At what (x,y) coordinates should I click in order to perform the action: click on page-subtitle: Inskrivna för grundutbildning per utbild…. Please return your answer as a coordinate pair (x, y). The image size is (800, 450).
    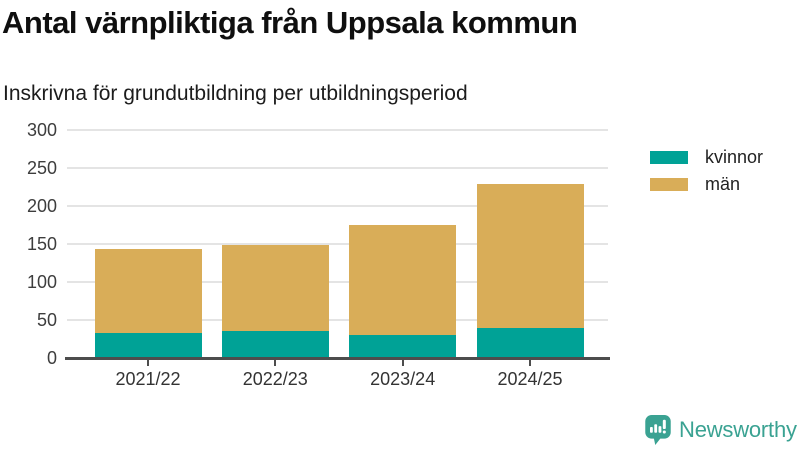
    Looking at the image, I should click on (235, 93).